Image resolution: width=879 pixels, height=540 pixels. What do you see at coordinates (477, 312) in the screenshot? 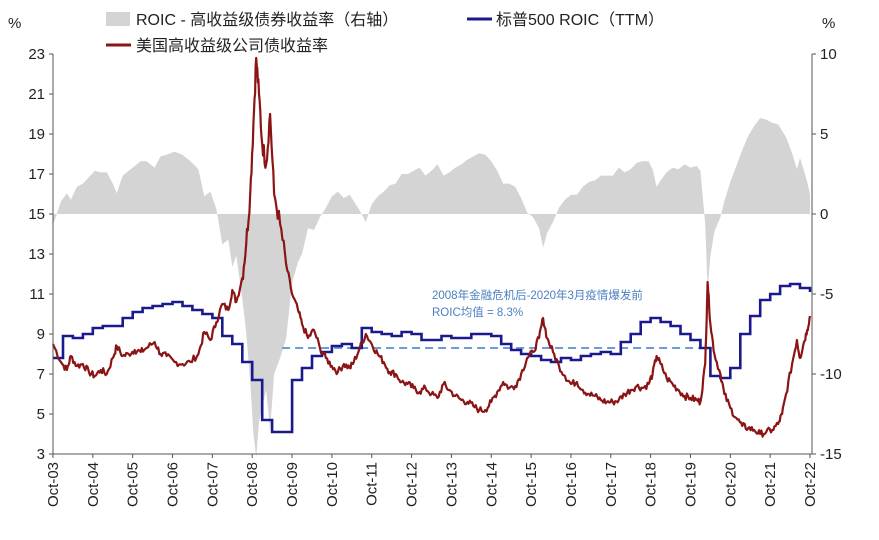
I see `annotation-line-2: ROIC均值 = 8.3%` at bounding box center [477, 312].